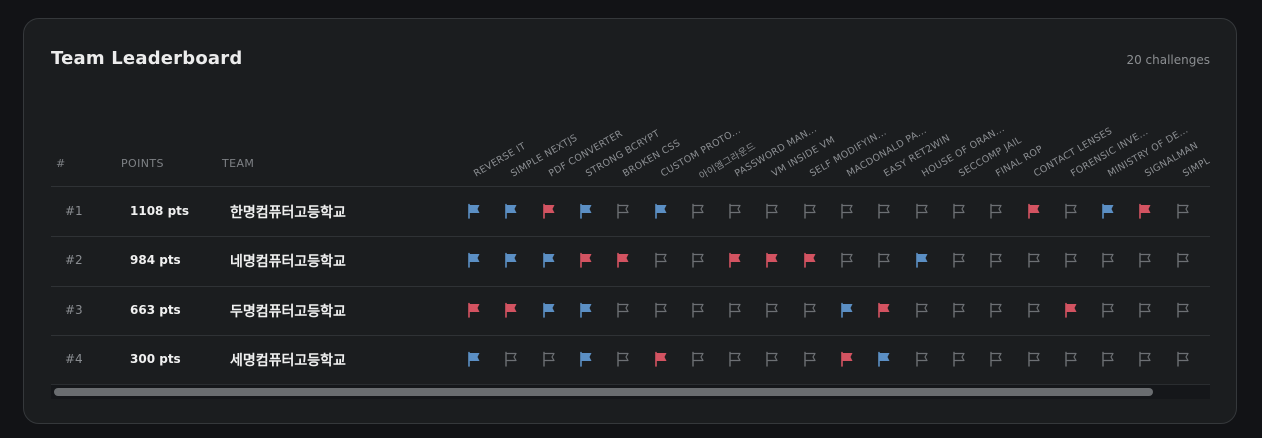 This screenshot has width=1262, height=438. I want to click on rank-cell: #3, so click(74, 309).